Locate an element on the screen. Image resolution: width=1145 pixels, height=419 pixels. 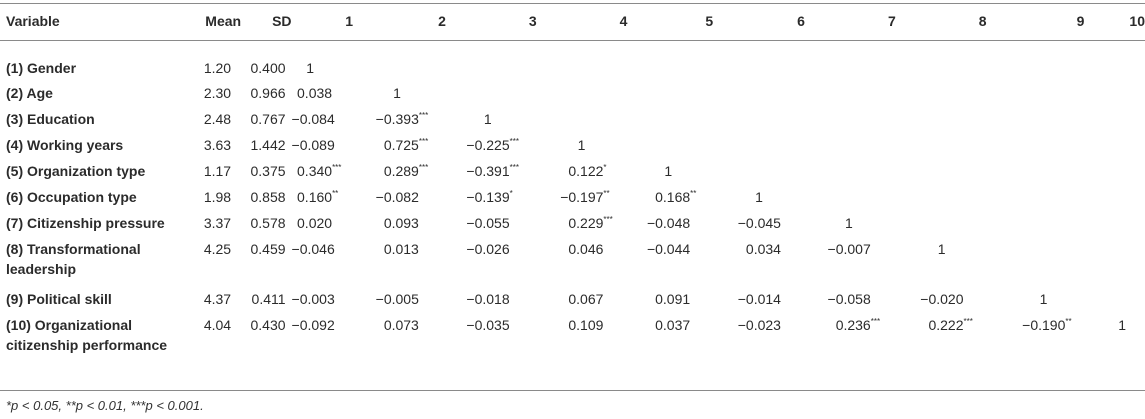
correlation-value: −0.003 is located at coordinates (313, 299).